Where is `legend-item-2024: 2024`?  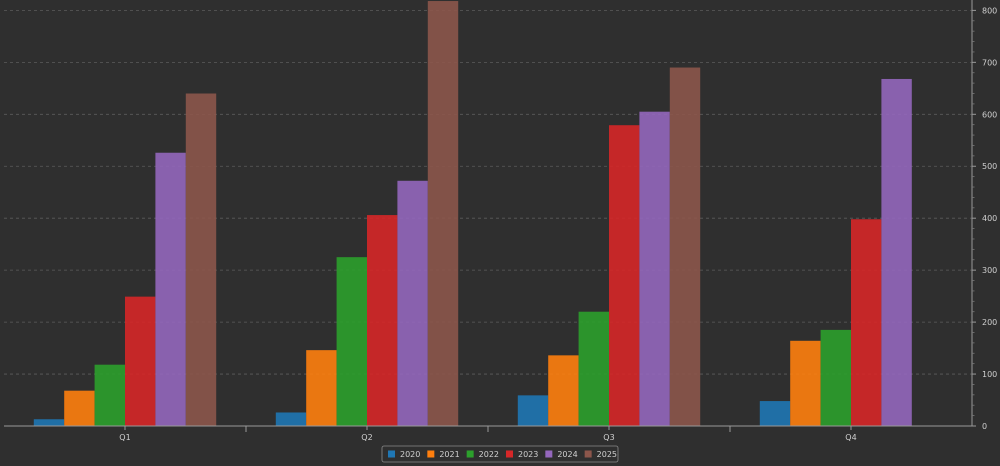
legend-item-2024: 2024 is located at coordinates (561, 454).